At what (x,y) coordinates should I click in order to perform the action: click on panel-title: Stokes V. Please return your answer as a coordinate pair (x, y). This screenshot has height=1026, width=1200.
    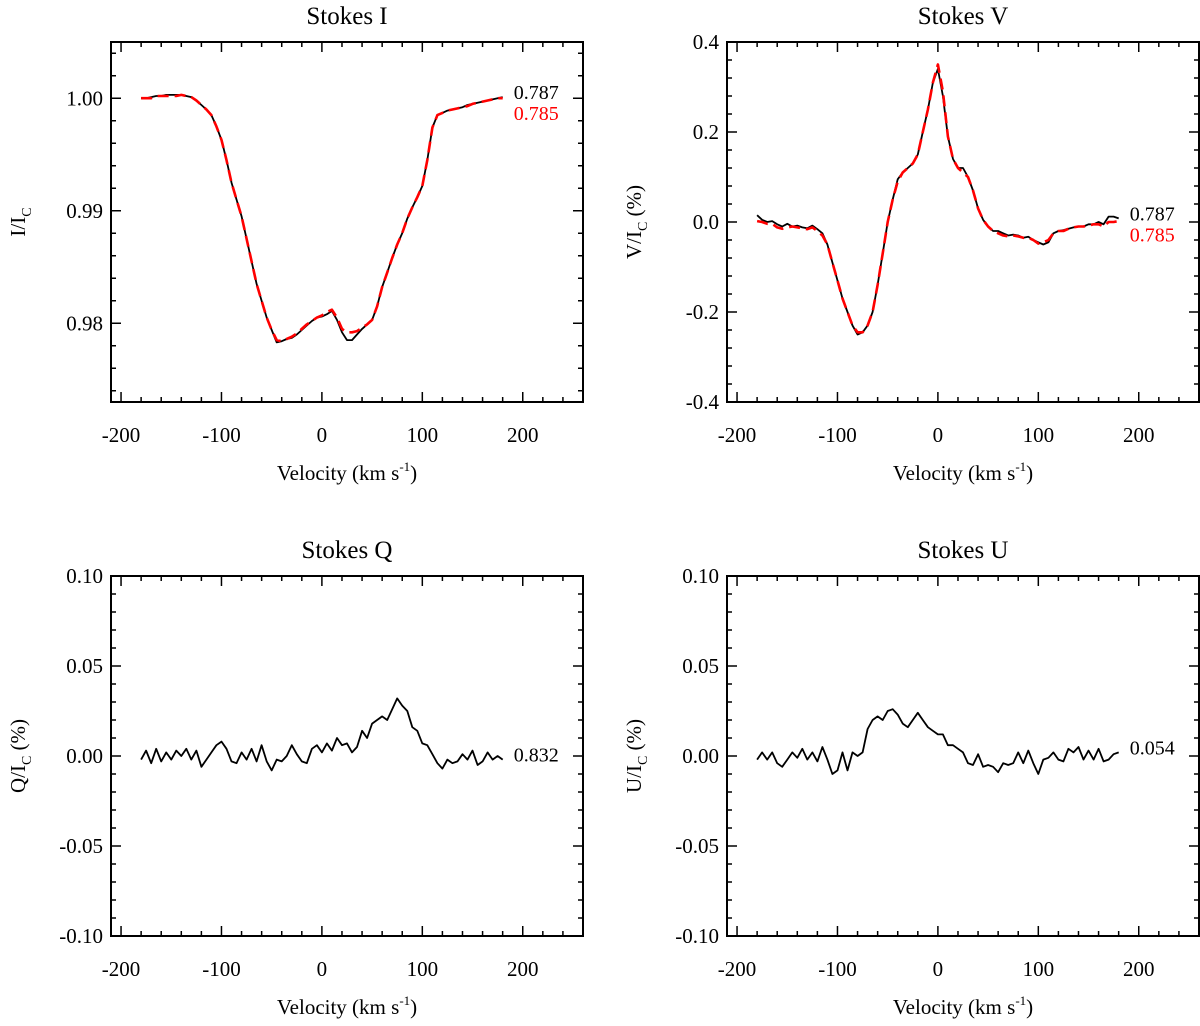
    Looking at the image, I should click on (963, 16).